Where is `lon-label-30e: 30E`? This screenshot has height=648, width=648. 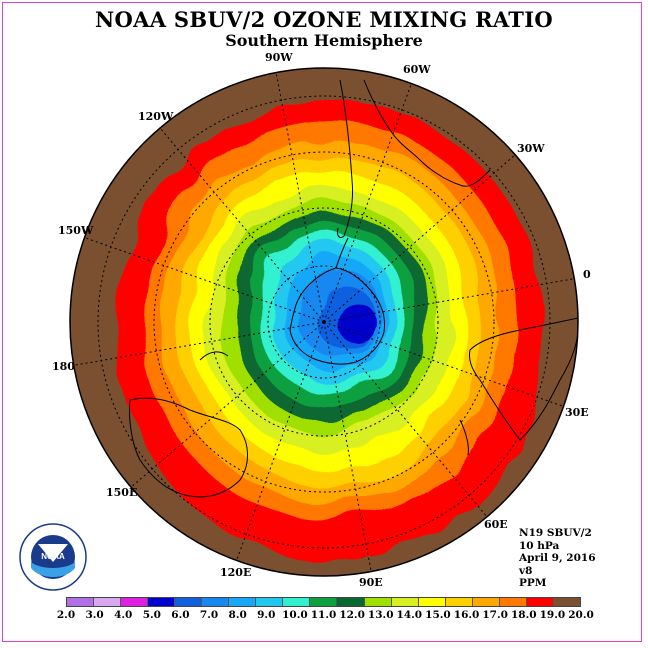
lon-label-30e: 30E is located at coordinates (577, 412).